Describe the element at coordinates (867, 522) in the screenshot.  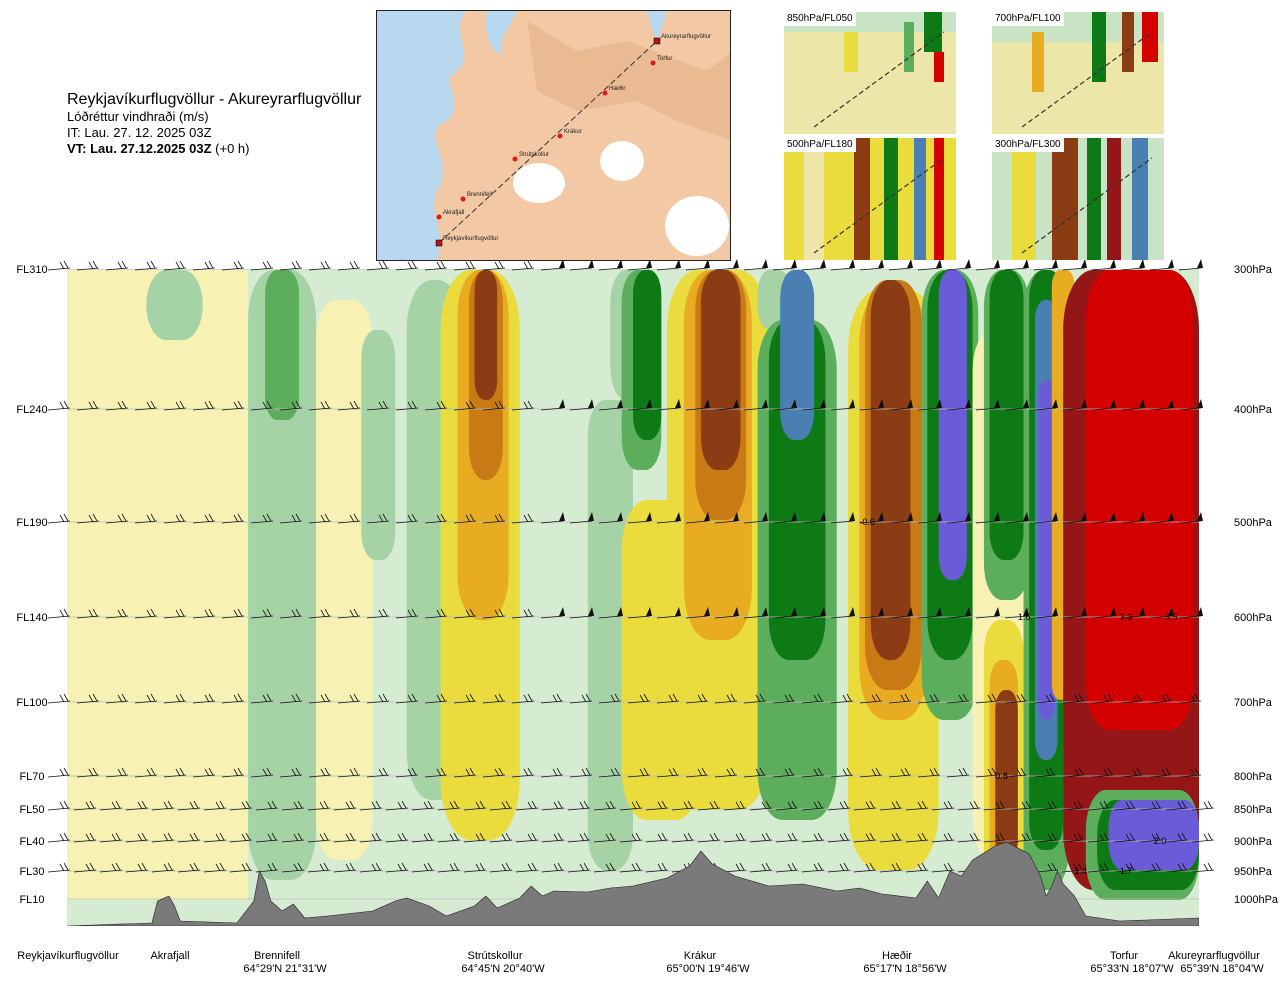
I see `value-label: -0.6` at that location.